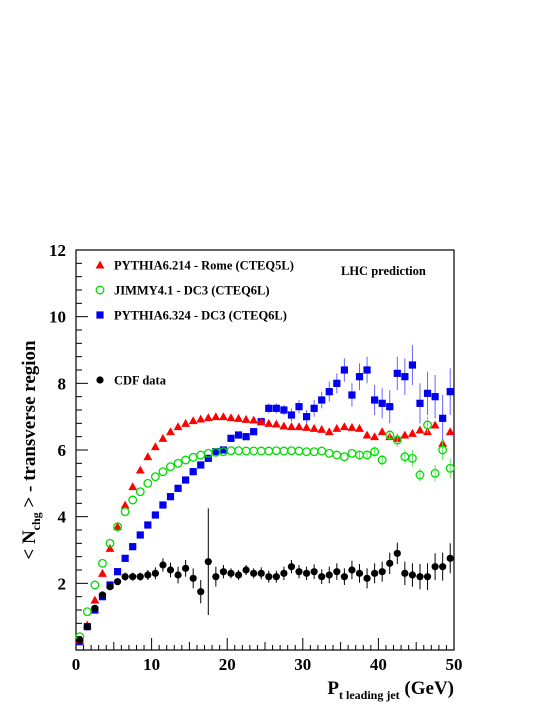 The image size is (545, 705). I want to click on y-axis-title-sub: chg, so click(36, 521).